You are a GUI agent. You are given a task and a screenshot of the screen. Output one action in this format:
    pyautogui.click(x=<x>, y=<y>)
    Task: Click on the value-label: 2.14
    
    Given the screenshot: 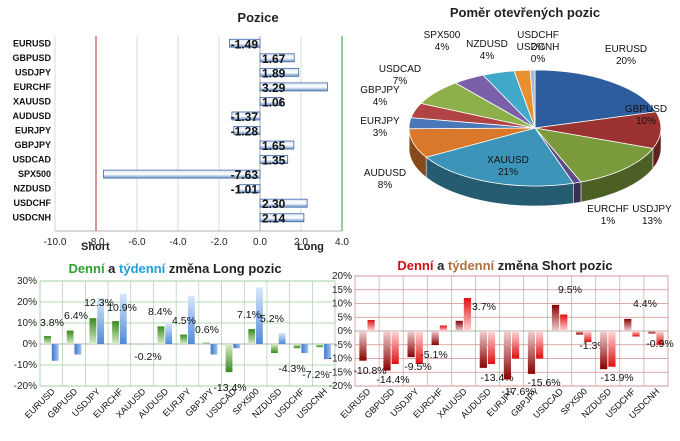 What is the action you would take?
    pyautogui.click(x=274, y=219)
    